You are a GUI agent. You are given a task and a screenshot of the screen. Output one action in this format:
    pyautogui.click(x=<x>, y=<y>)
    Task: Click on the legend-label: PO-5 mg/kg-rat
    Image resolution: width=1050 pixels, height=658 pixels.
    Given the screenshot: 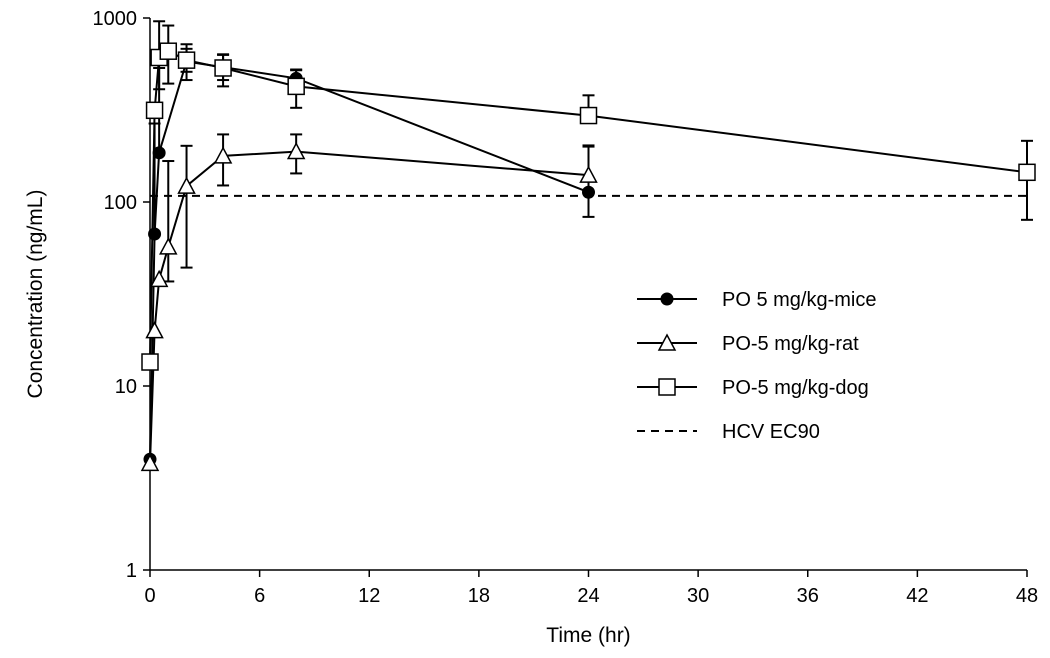 What is the action you would take?
    pyautogui.click(x=790, y=344)
    